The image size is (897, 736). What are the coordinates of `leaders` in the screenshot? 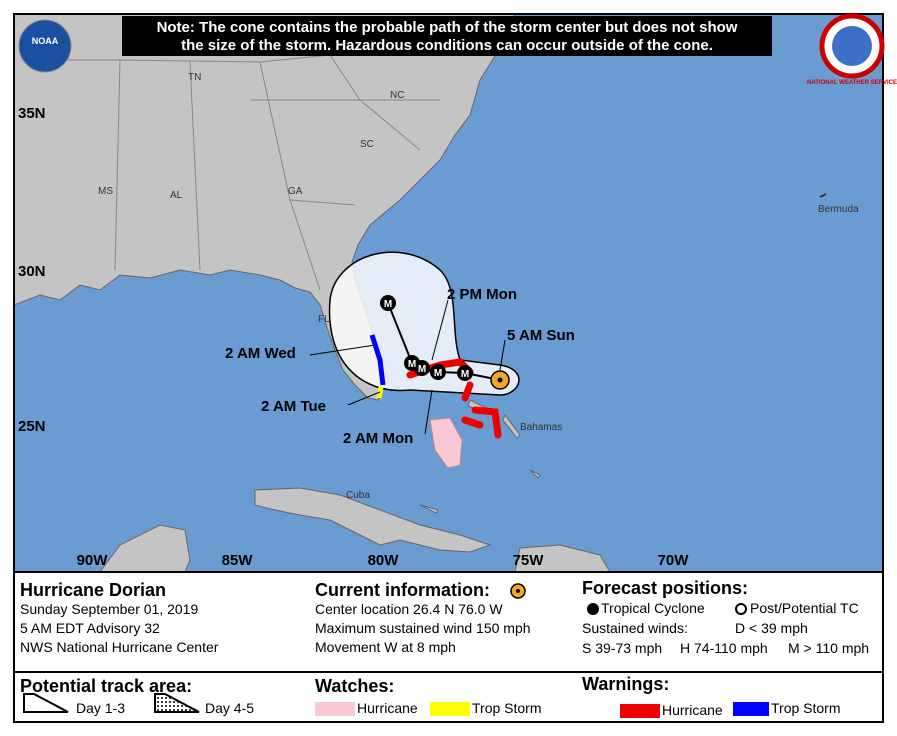 It's located at (407, 367).